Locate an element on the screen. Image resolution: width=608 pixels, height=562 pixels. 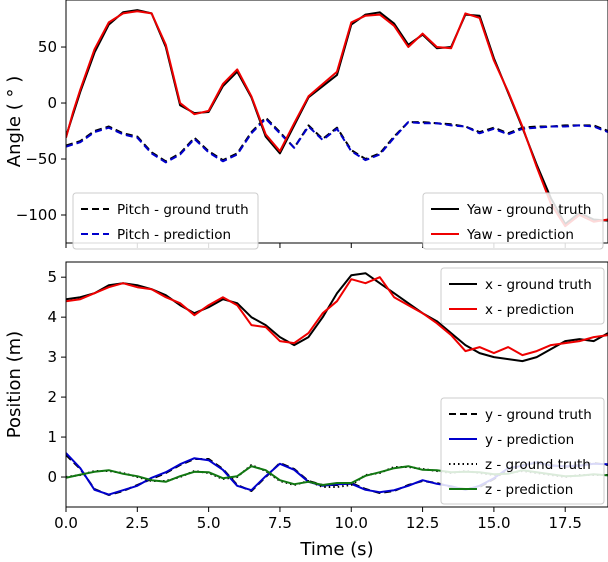
series-line-pitch-prediction is located at coordinates (337, 140).